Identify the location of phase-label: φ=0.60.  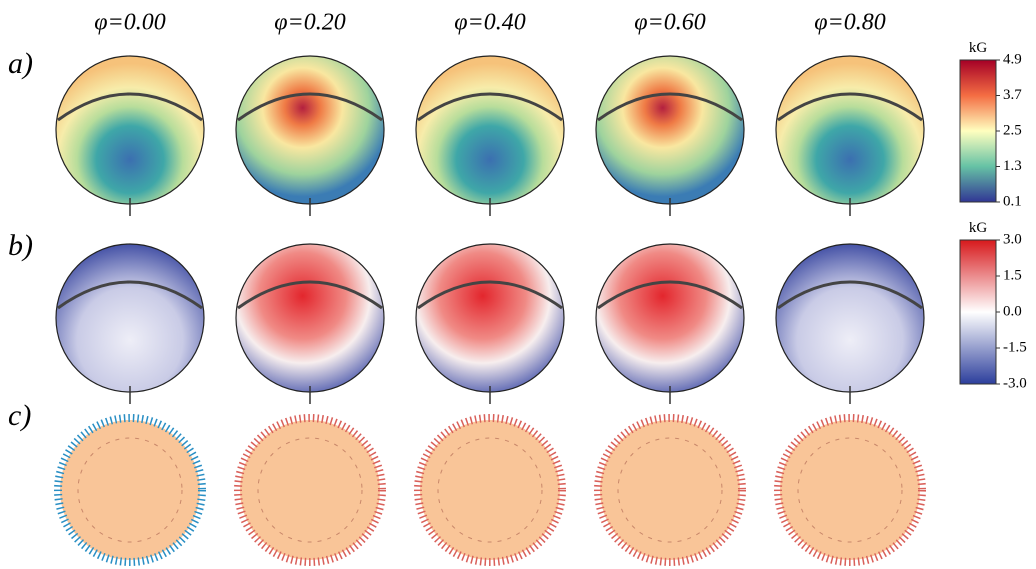
(669, 23).